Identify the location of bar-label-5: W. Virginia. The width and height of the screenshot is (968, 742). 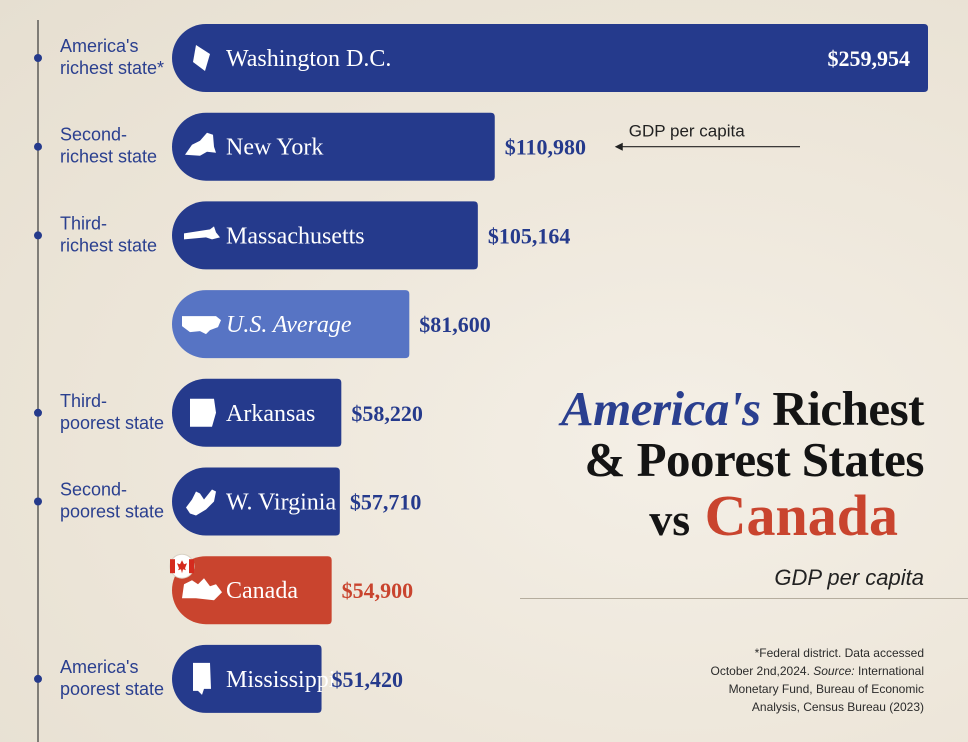
(281, 503).